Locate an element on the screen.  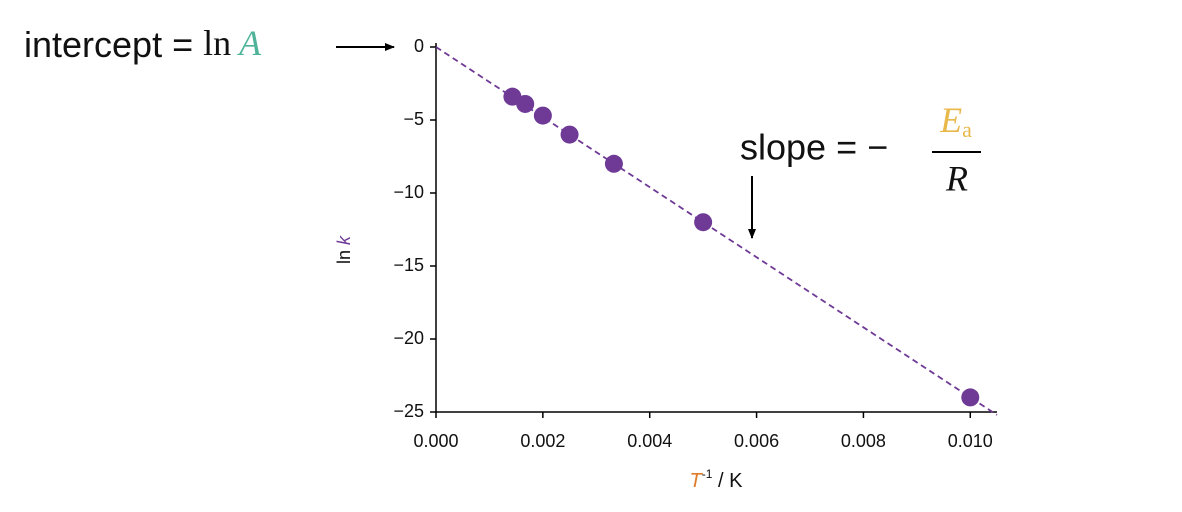
slope-annotation: slope = − is located at coordinates (814, 147).